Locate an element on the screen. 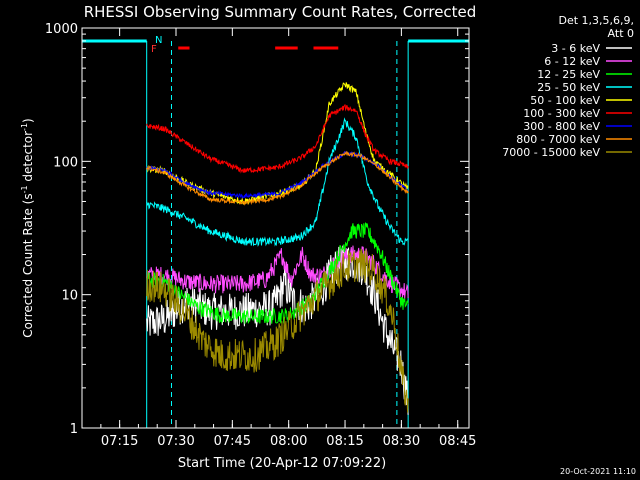  y-label-part2: detector is located at coordinates (28, 158).